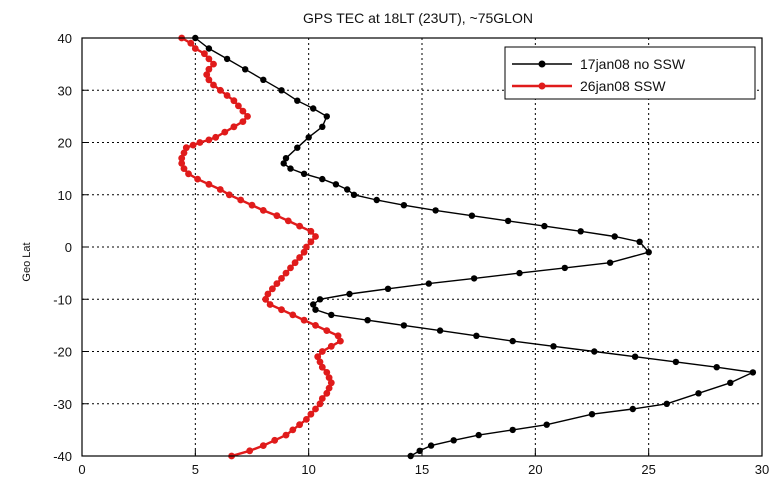 The width and height of the screenshot is (773, 483). I want to click on chart-title: GPS TEC at 18LT (23UT), ~75GLON, so click(418, 18).